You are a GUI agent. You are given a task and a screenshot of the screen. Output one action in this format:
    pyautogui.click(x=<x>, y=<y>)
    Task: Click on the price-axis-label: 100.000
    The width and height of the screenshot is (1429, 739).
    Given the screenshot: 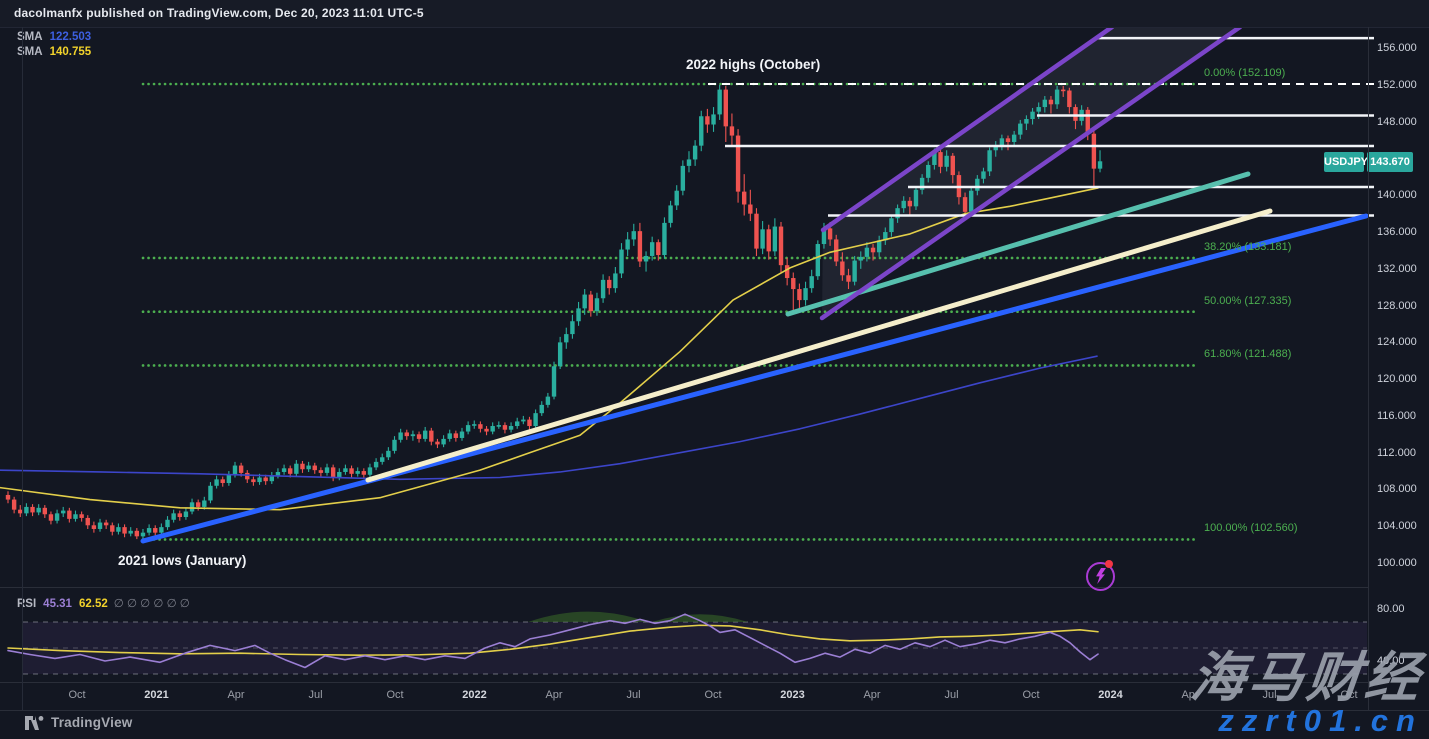 What is the action you would take?
    pyautogui.click(x=1397, y=562)
    